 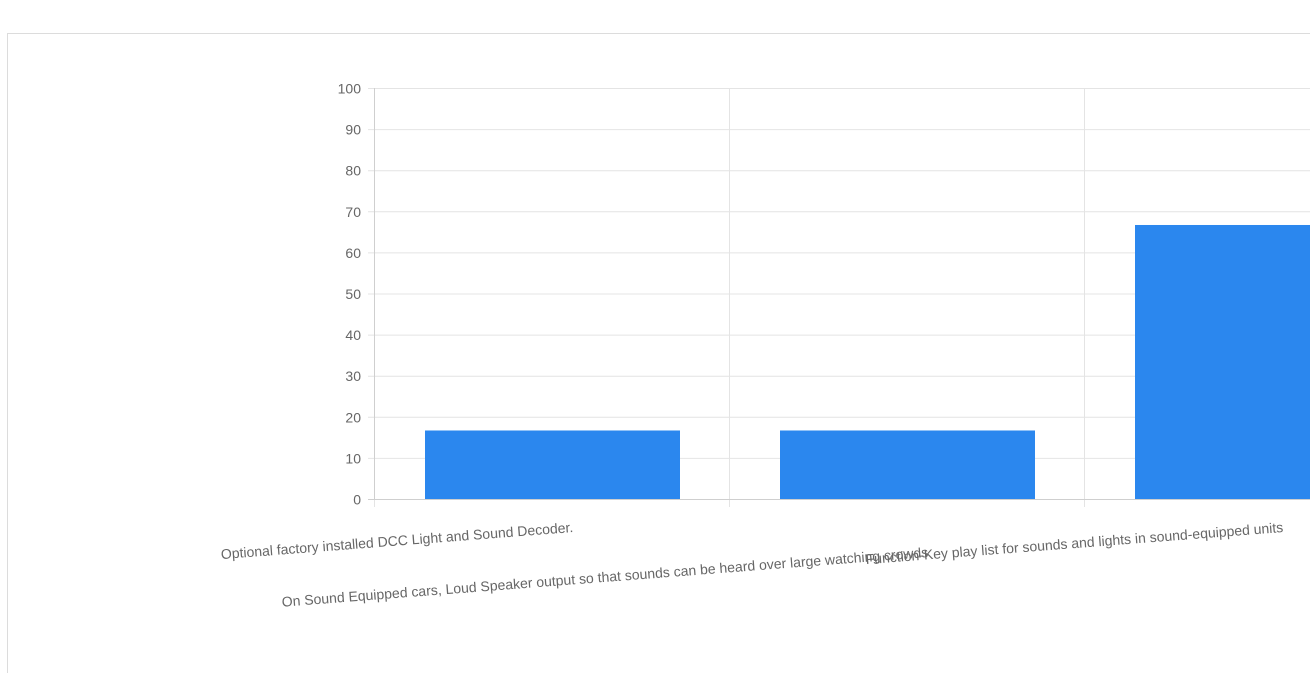 I want to click on y-tick-label: 70, so click(x=353, y=212).